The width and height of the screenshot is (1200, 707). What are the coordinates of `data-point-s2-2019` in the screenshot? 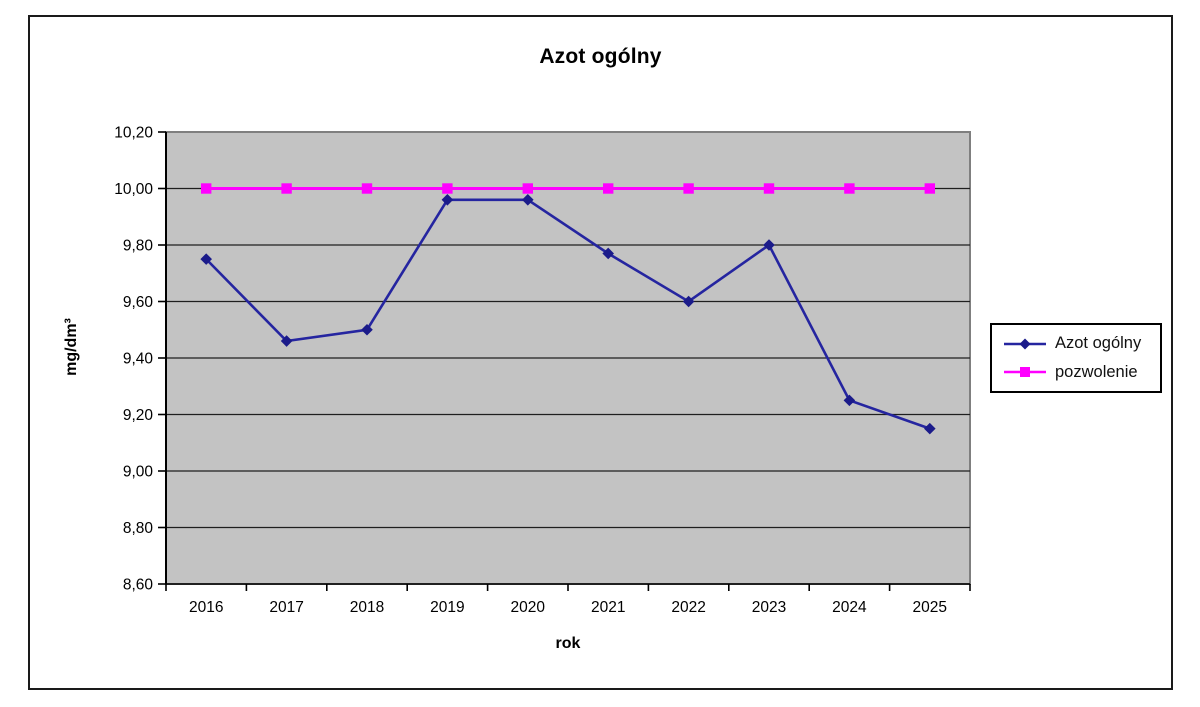 It's located at (447, 188).